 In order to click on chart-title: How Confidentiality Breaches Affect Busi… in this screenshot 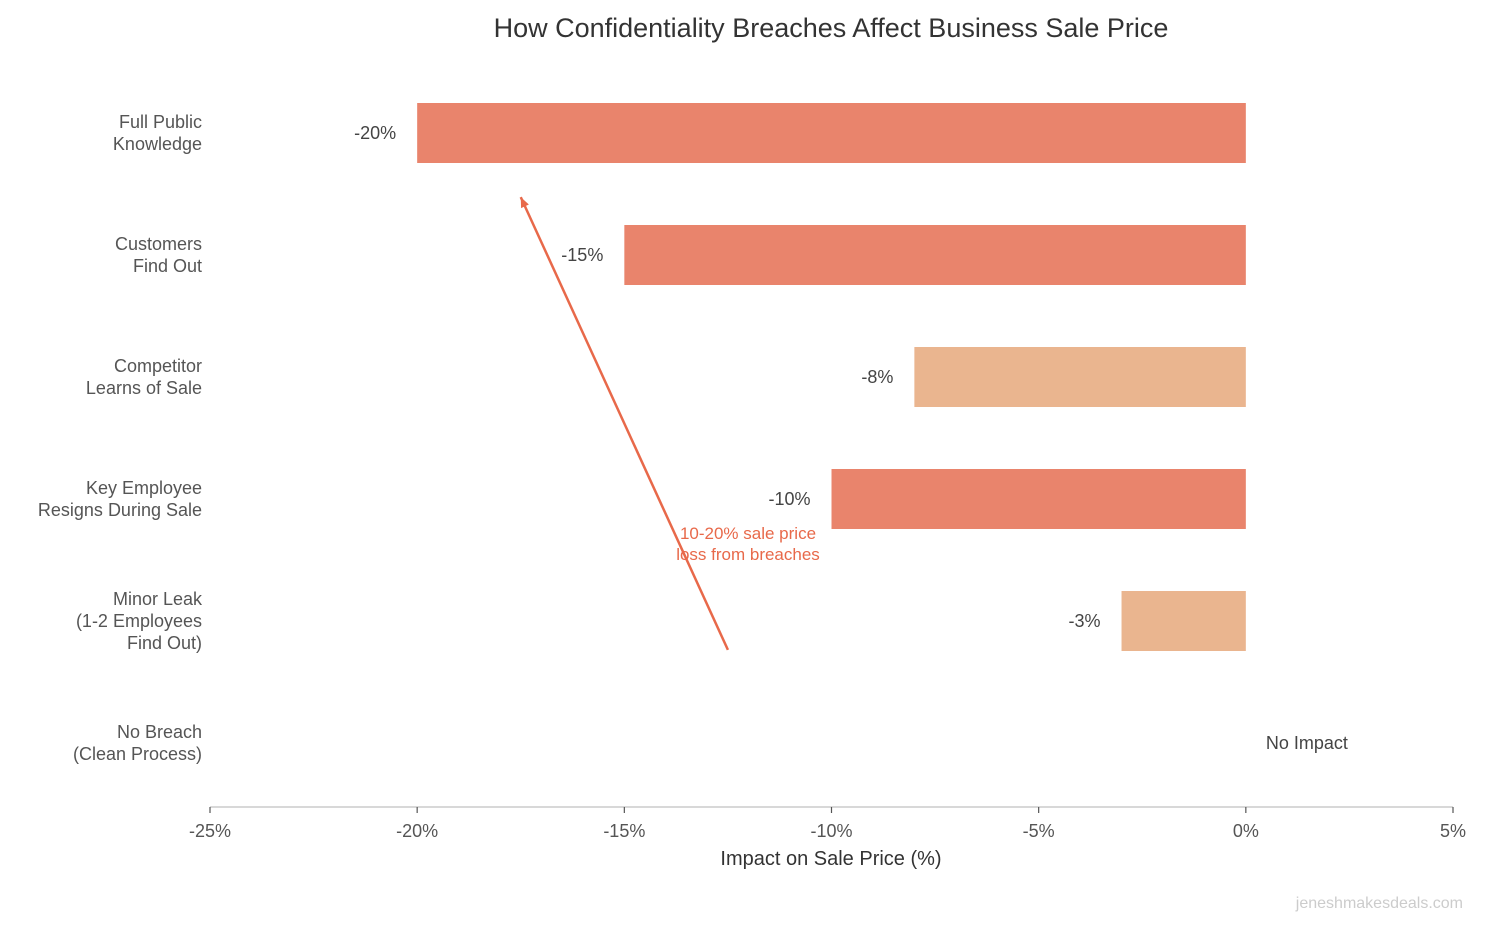, I will do `click(831, 28)`.